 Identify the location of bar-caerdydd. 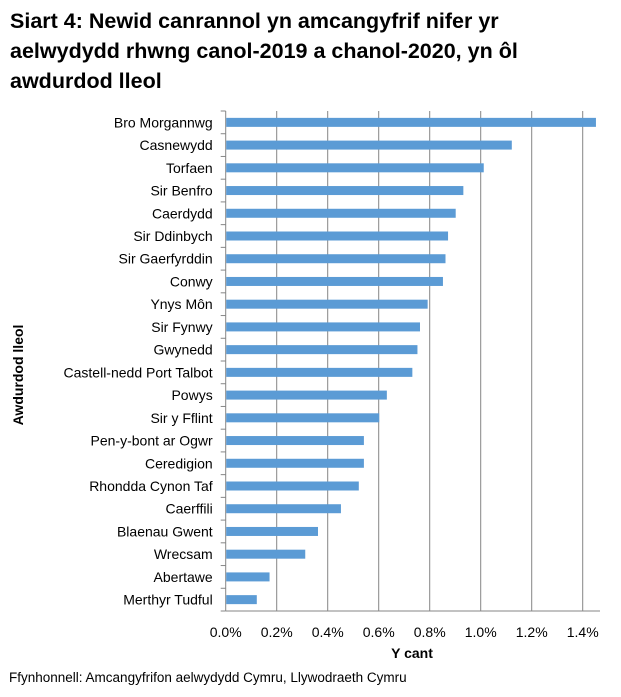
(341, 213).